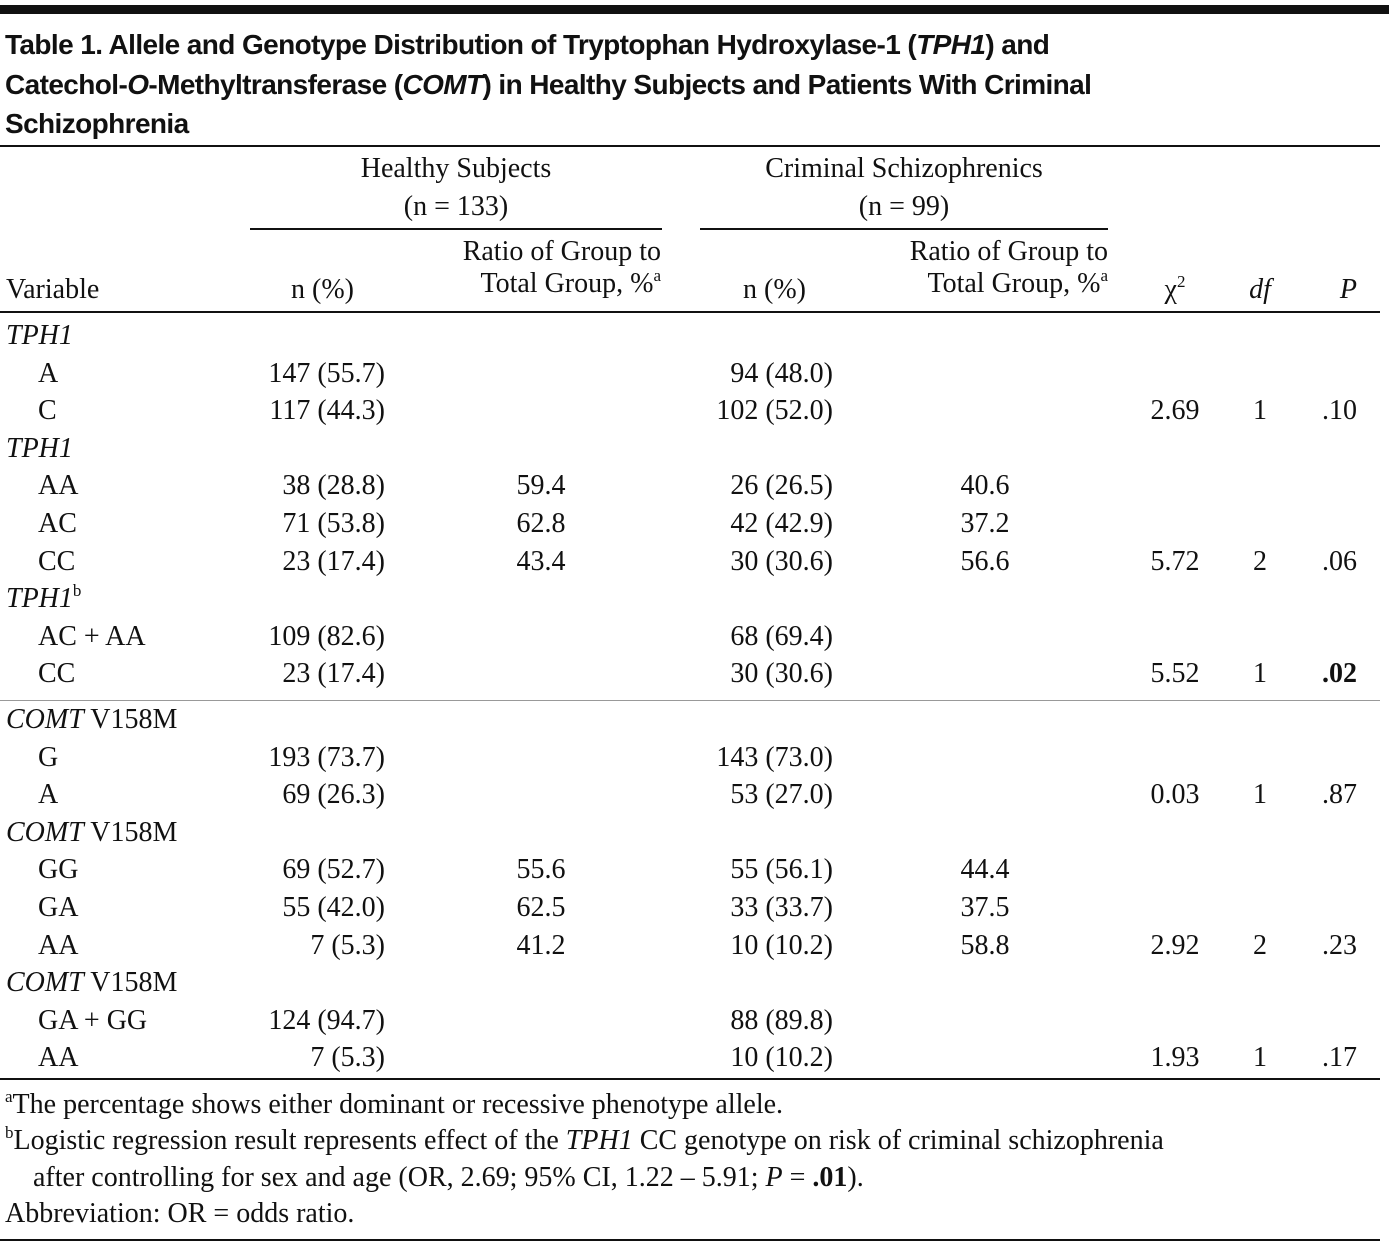 The width and height of the screenshot is (1389, 1246). Describe the element at coordinates (1017, 44) in the screenshot. I see `title-text: ) and` at that location.